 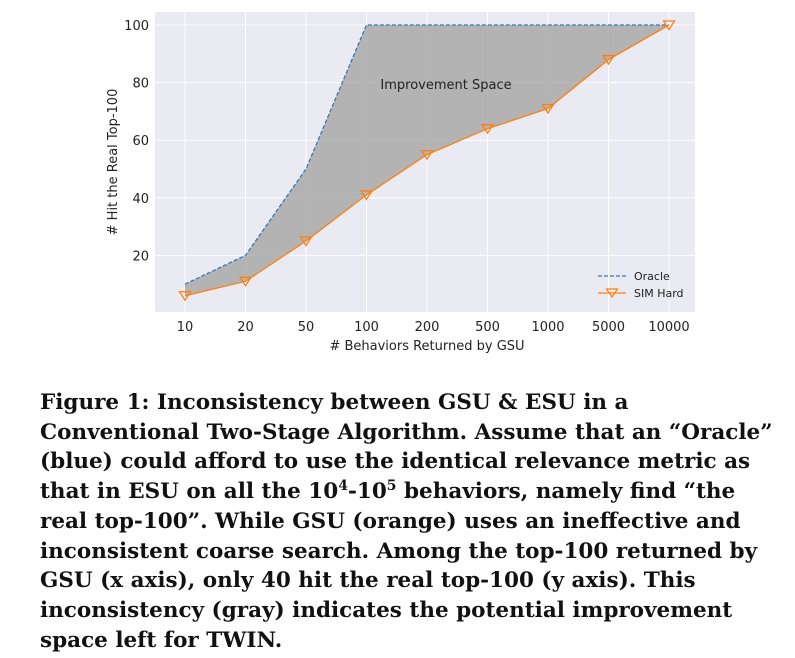 What do you see at coordinates (352, 492) in the screenshot?
I see `caption-dash: -` at bounding box center [352, 492].